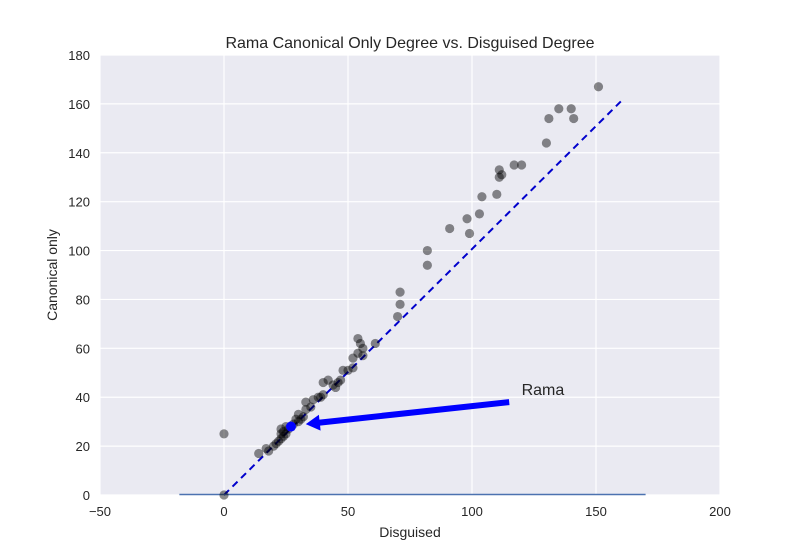 Image resolution: width=800 pixels, height=550 pixels. What do you see at coordinates (52, 275) in the screenshot?
I see `y-axis-label: Canonical only` at bounding box center [52, 275].